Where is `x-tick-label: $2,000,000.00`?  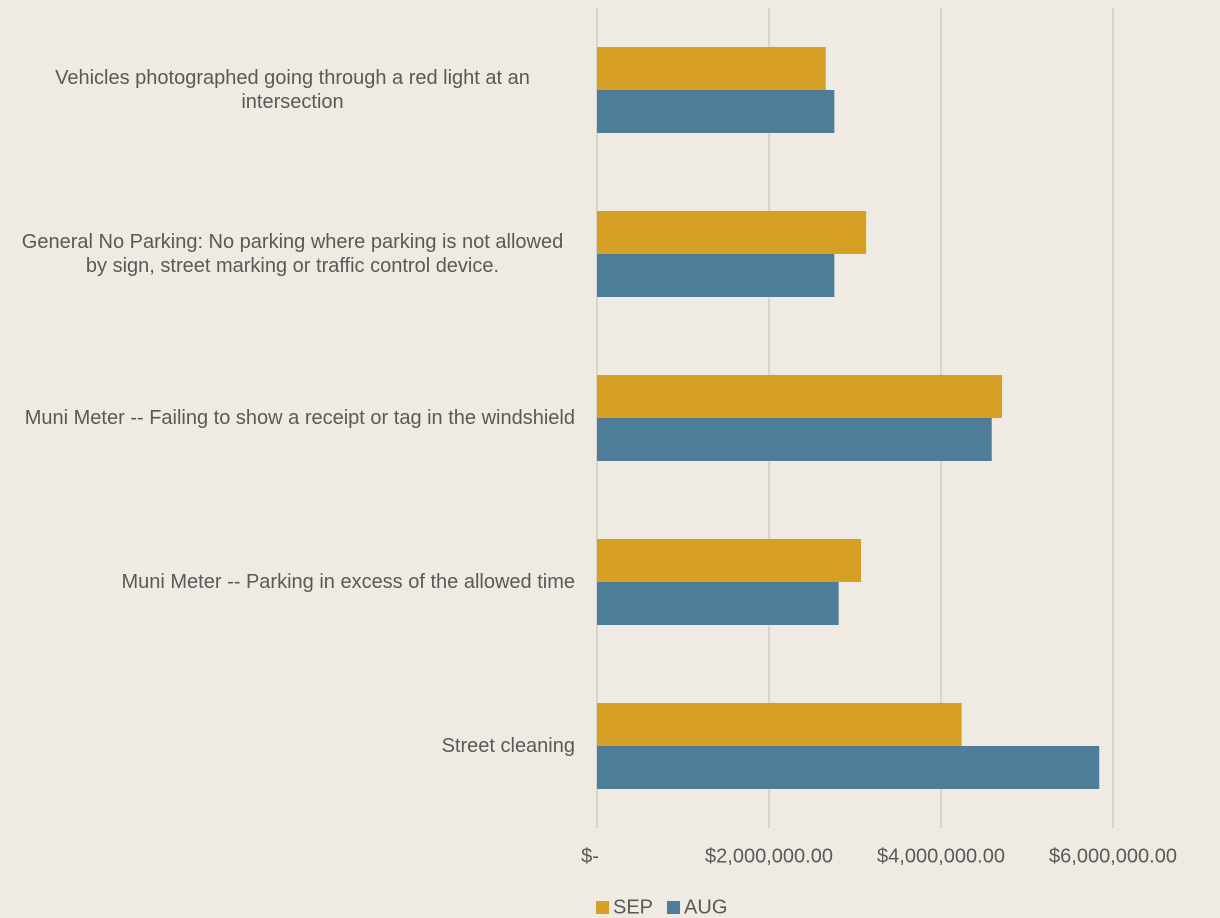
x-tick-label: $2,000,000.00 is located at coordinates (769, 856).